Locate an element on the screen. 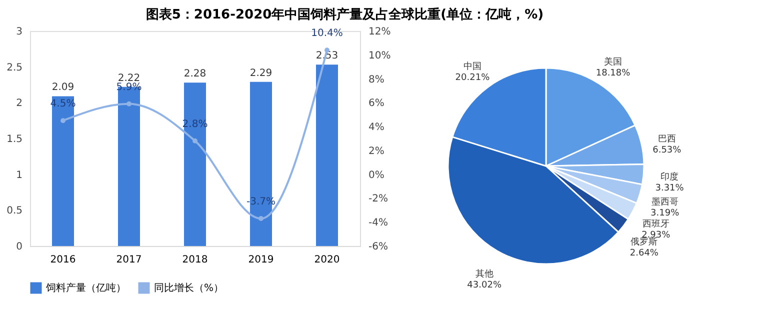 Image resolution: width=760 pixels, height=334 pixels. data-label: 3.19% is located at coordinates (665, 213).